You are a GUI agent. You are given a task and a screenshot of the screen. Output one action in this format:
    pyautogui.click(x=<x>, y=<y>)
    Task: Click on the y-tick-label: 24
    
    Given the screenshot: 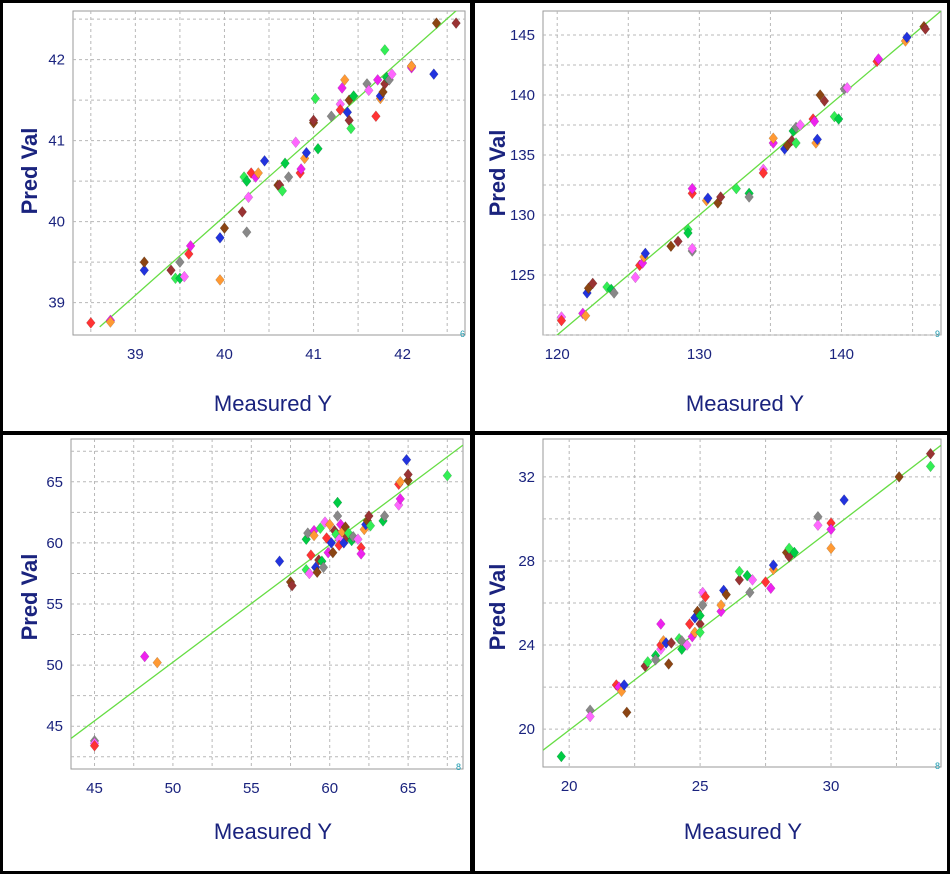 What is the action you would take?
    pyautogui.click(x=526, y=645)
    